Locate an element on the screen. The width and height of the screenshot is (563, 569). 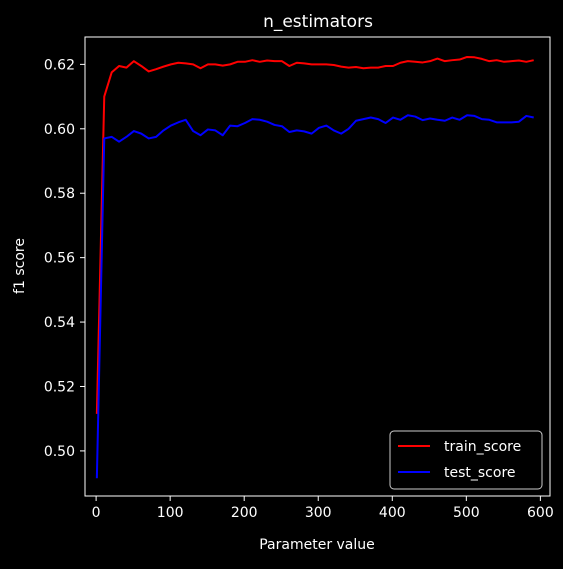
legend-label-test-score: test_score is located at coordinates (480, 473).